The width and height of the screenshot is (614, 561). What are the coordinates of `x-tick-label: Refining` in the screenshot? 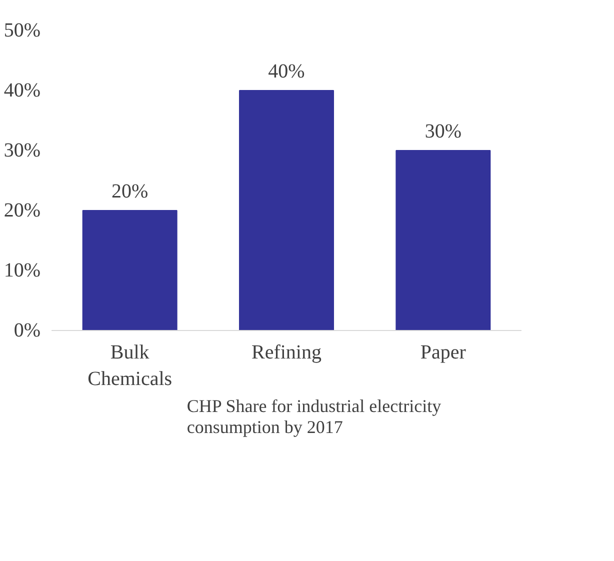 It's located at (287, 353).